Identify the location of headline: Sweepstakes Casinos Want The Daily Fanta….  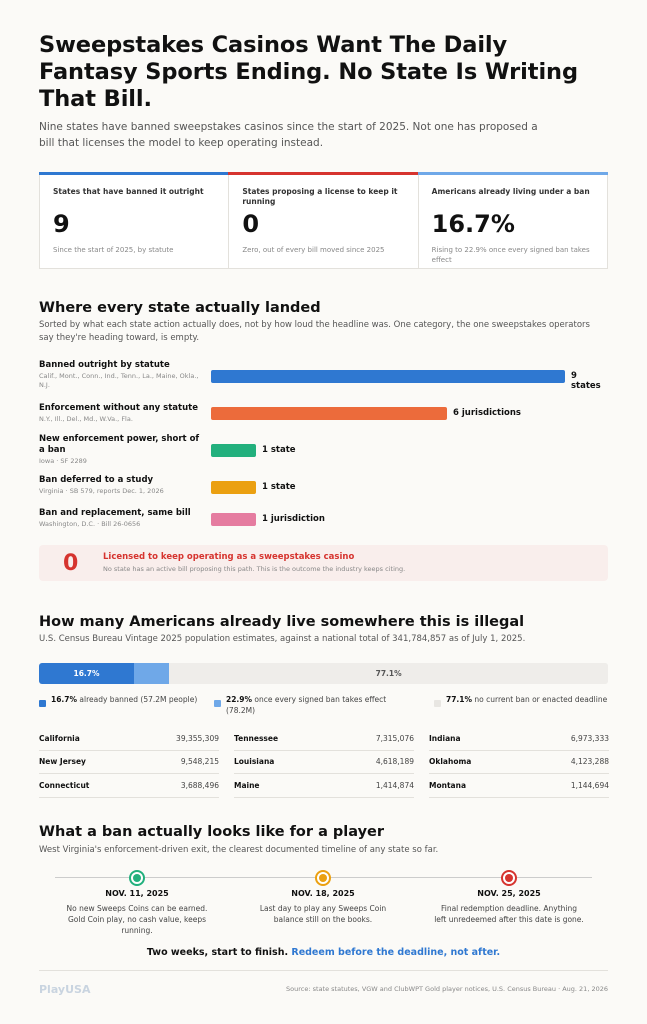
(308, 72).